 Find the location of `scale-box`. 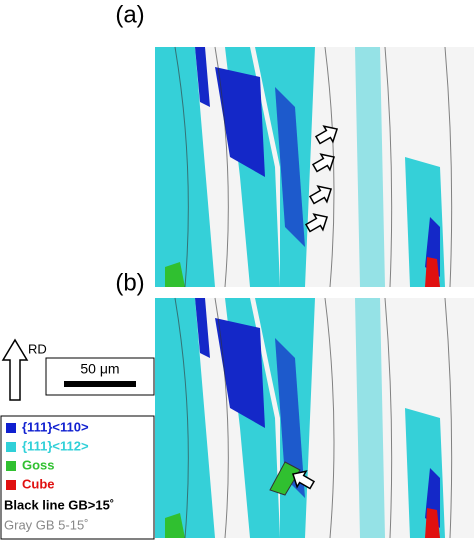

scale-box is located at coordinates (100, 376).